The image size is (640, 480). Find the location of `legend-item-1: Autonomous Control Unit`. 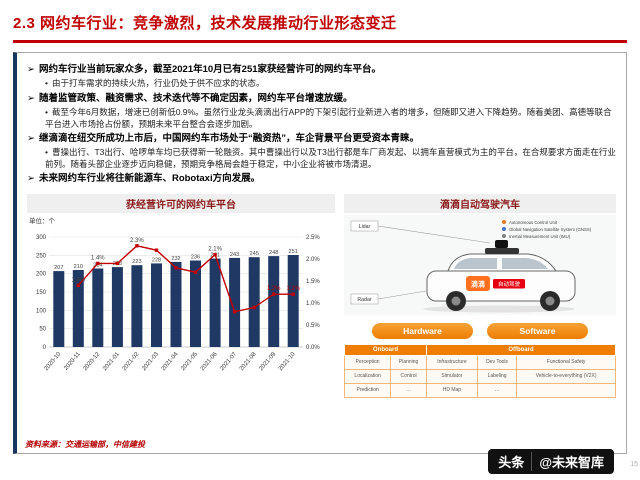

legend-item-1: Autonomous Control Unit is located at coordinates (533, 222).